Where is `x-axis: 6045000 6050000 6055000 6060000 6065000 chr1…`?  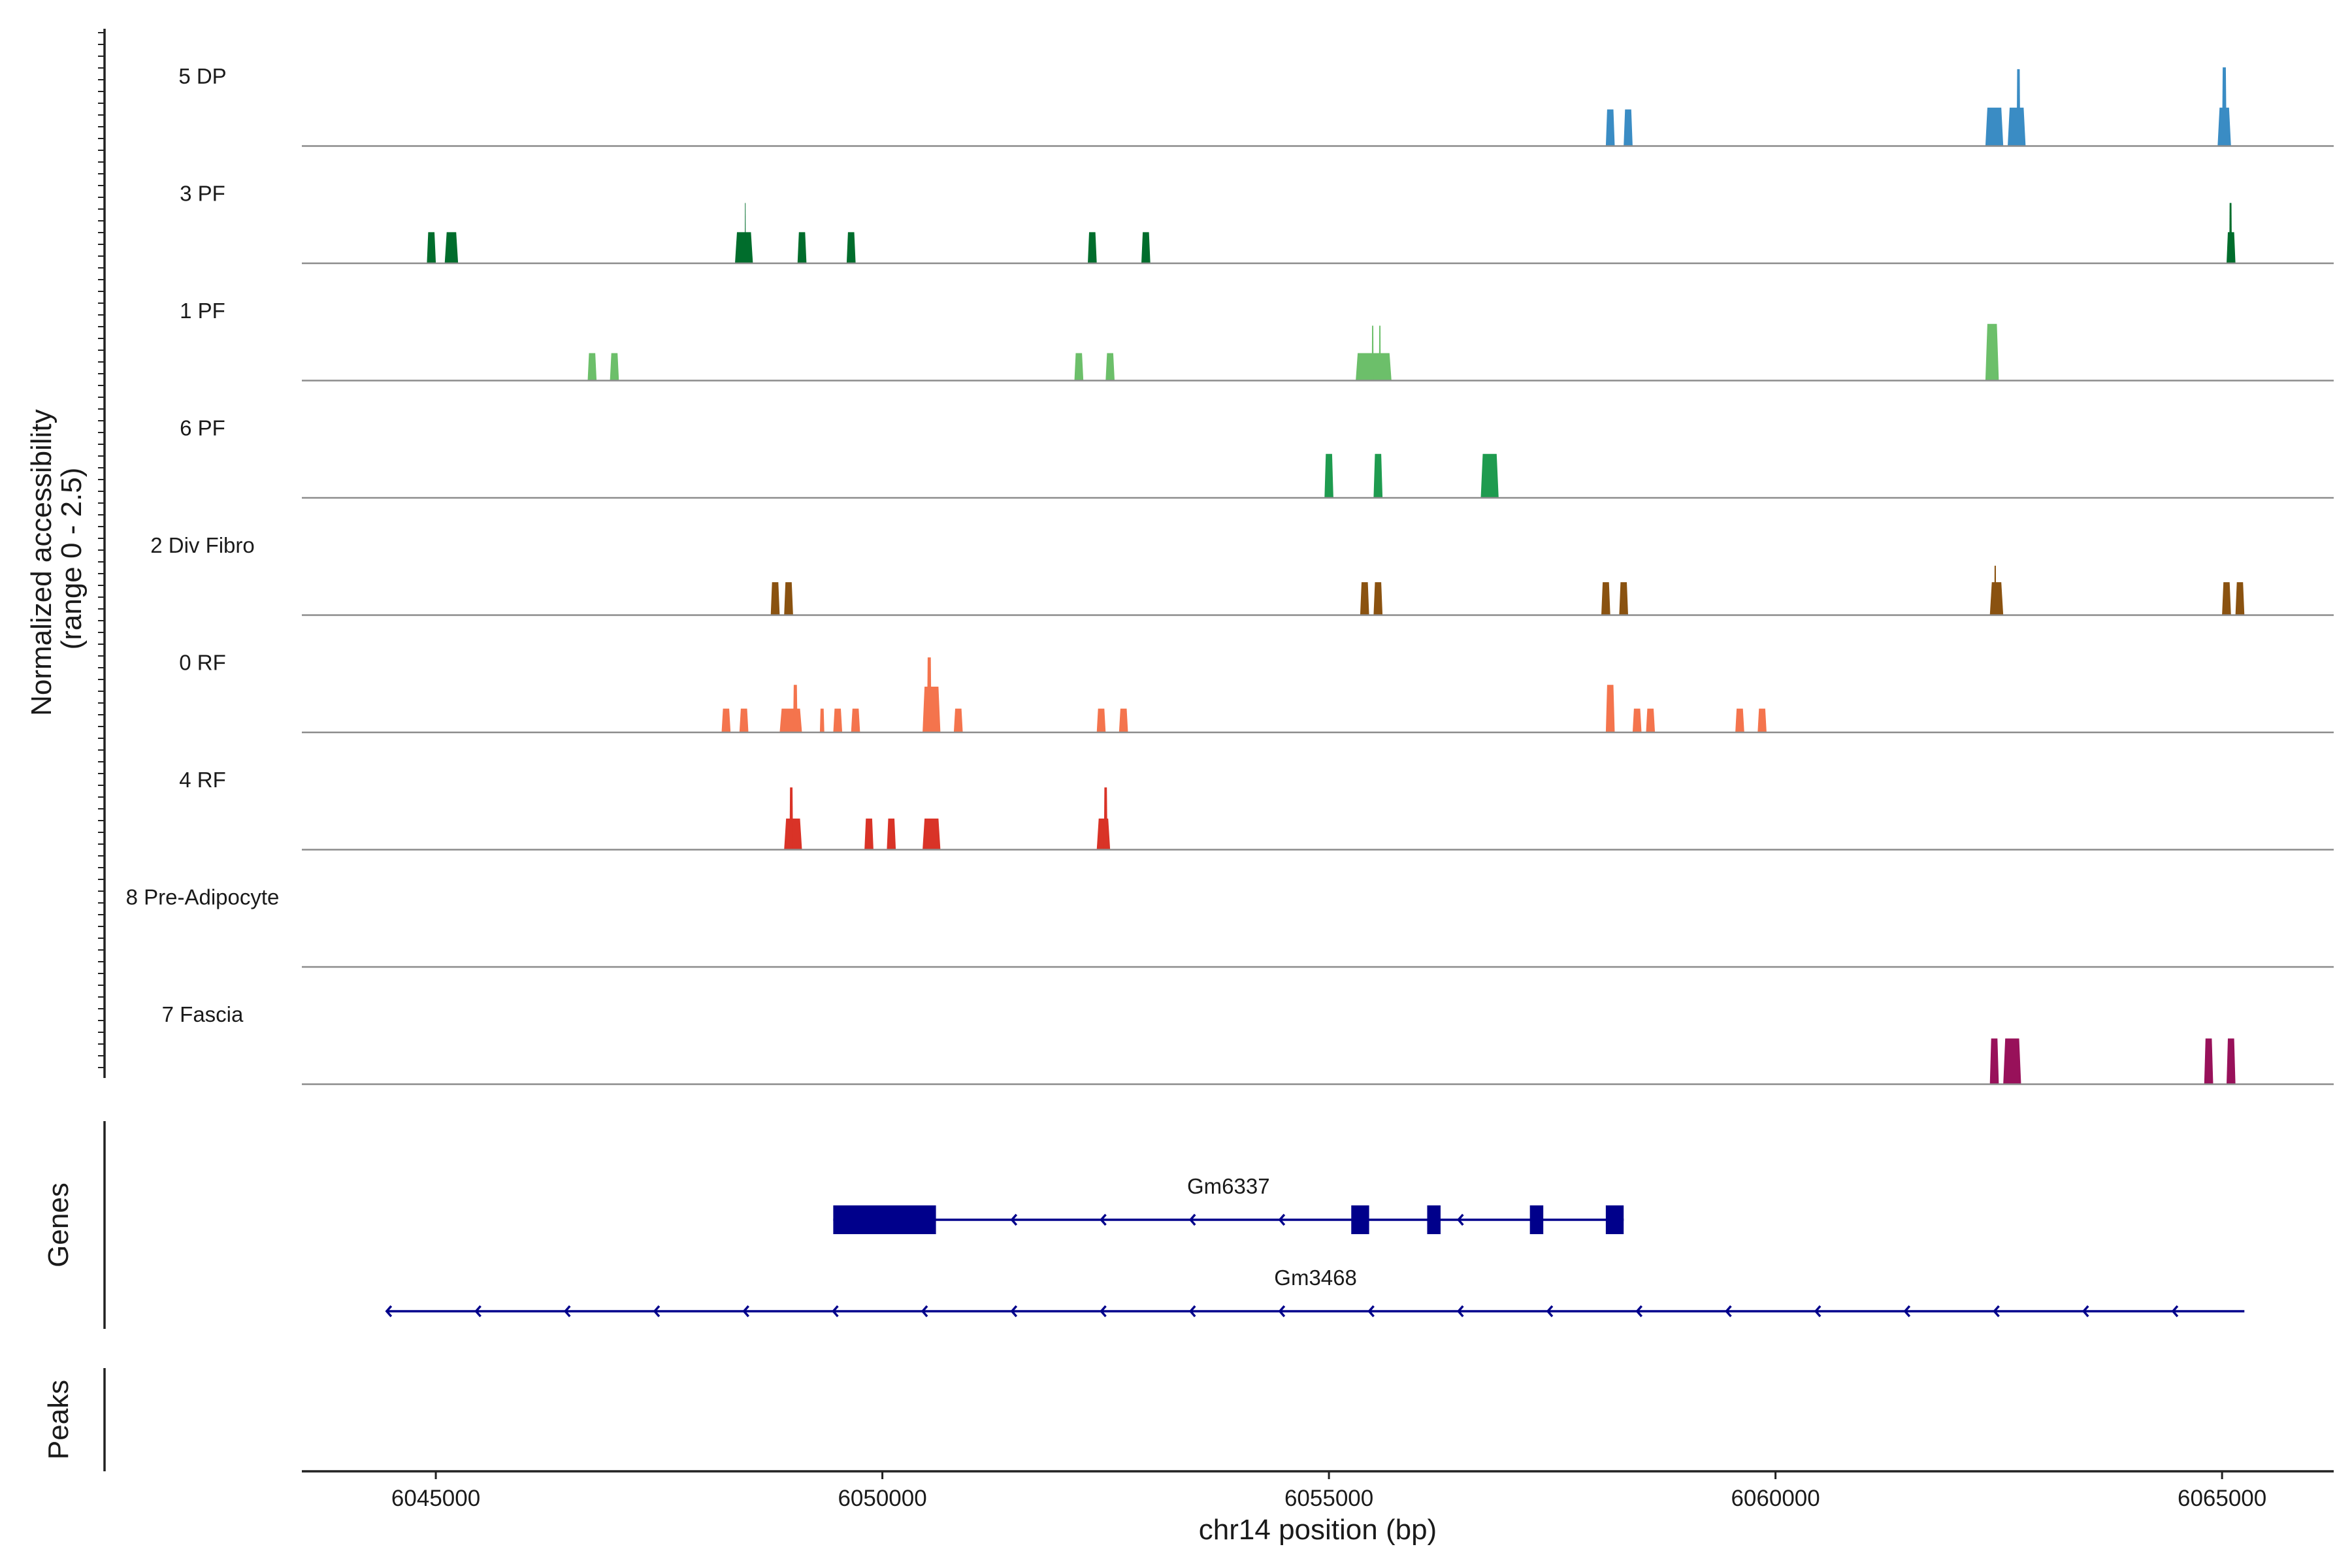
x-axis: 6045000 6050000 6055000 6060000 6065000 chr1… is located at coordinates (1318, 1508).